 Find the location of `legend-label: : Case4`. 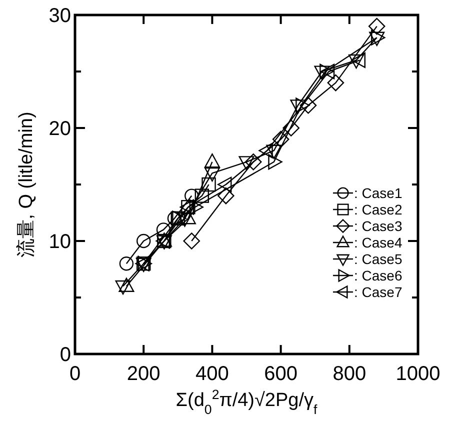

legend-label: : Case4 is located at coordinates (378, 242).